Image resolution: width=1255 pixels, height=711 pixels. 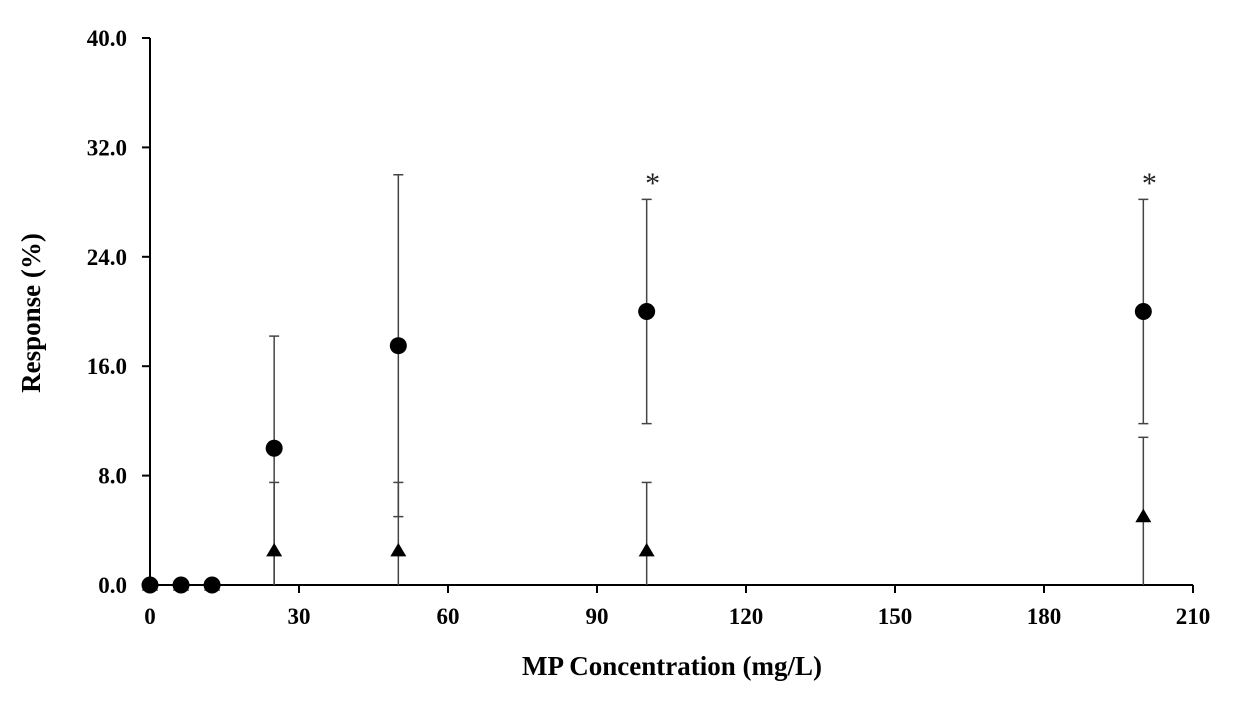 What do you see at coordinates (299, 616) in the screenshot?
I see `x-tick-label: 30` at bounding box center [299, 616].